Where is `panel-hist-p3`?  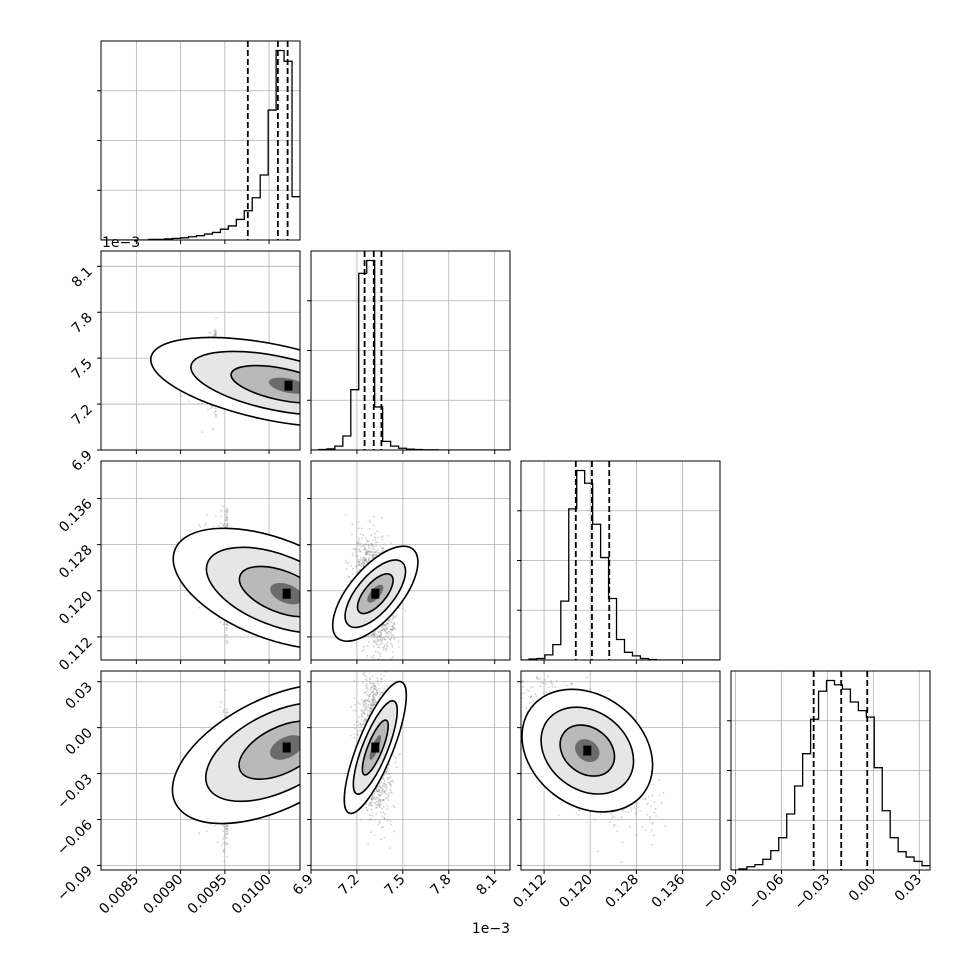 panel-hist-p3 is located at coordinates (829, 770).